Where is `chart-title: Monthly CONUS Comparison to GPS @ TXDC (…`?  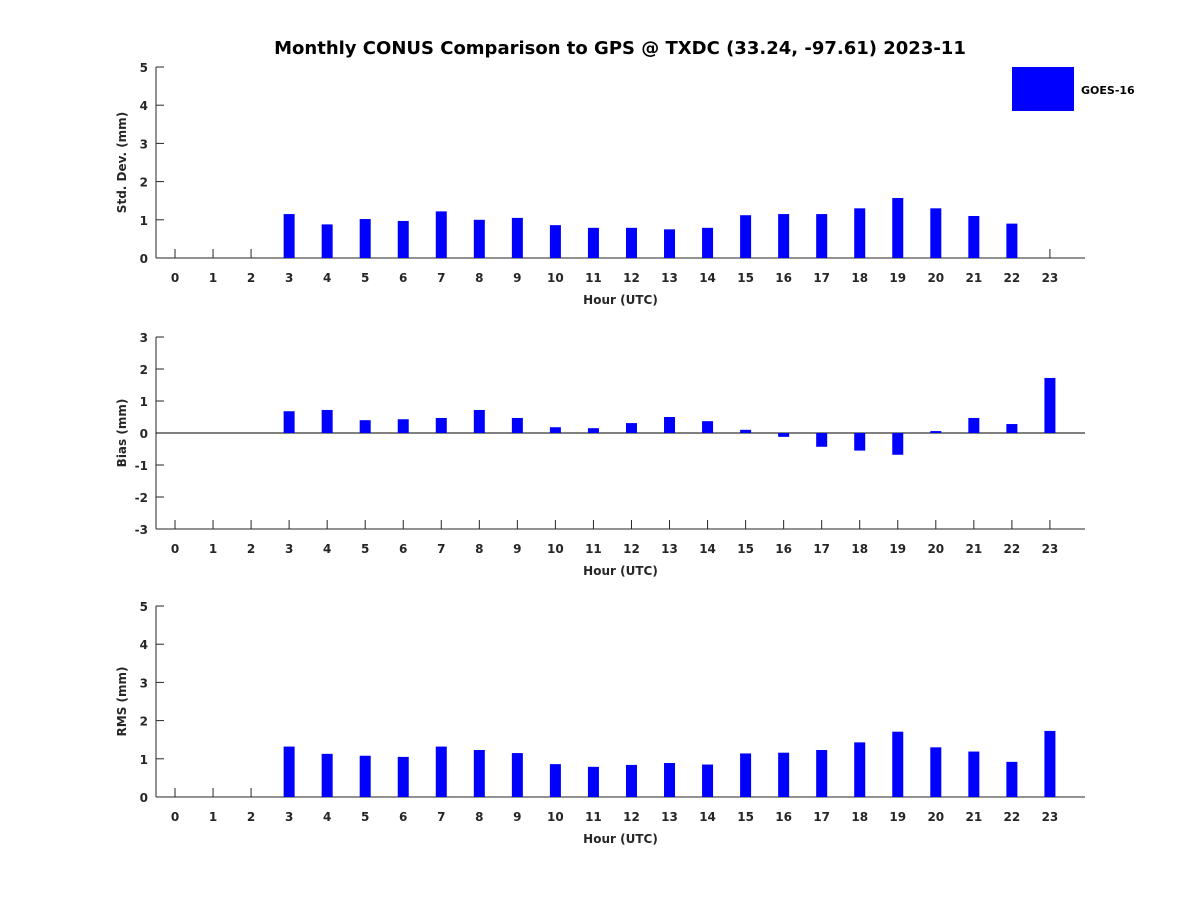 chart-title: Monthly CONUS Comparison to GPS @ TXDC (… is located at coordinates (620, 48).